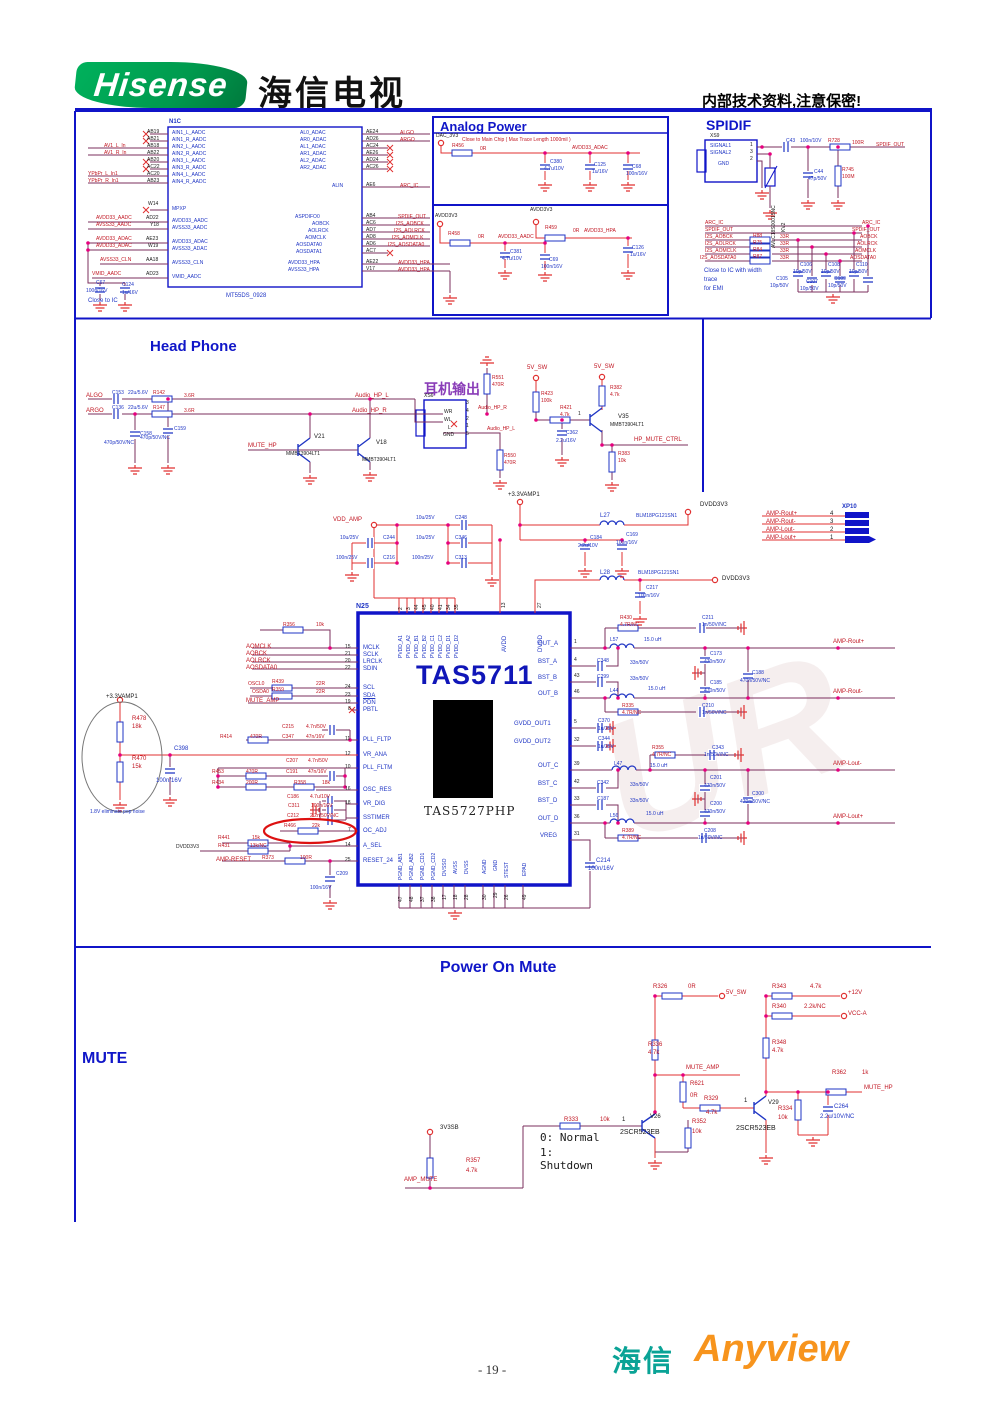 The width and height of the screenshot is (993, 1404). Describe the element at coordinates (556, 162) in the screenshot. I see `schematic-label: C380` at that location.